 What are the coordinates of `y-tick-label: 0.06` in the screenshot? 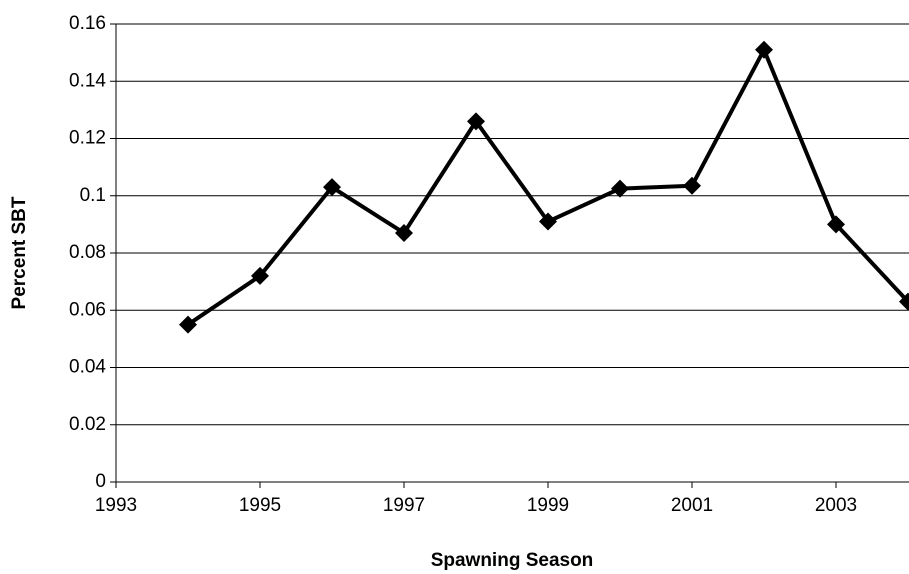 It's located at (87, 309).